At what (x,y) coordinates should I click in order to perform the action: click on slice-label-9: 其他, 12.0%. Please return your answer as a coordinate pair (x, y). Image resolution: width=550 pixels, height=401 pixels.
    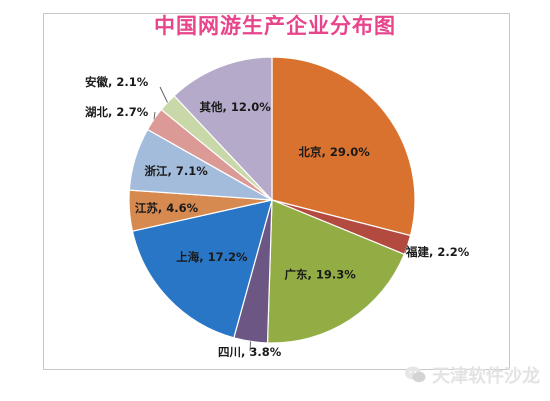
    Looking at the image, I should click on (236, 107).